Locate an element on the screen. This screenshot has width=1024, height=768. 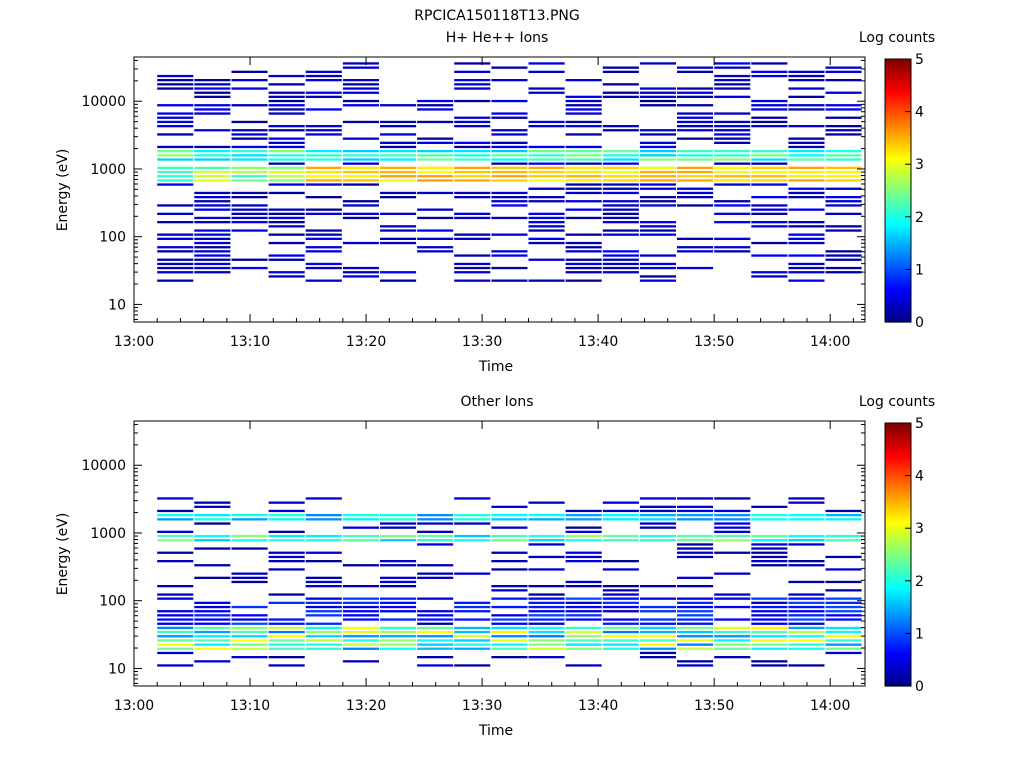
x-tick-label: 13:00 is located at coordinates (134, 706).